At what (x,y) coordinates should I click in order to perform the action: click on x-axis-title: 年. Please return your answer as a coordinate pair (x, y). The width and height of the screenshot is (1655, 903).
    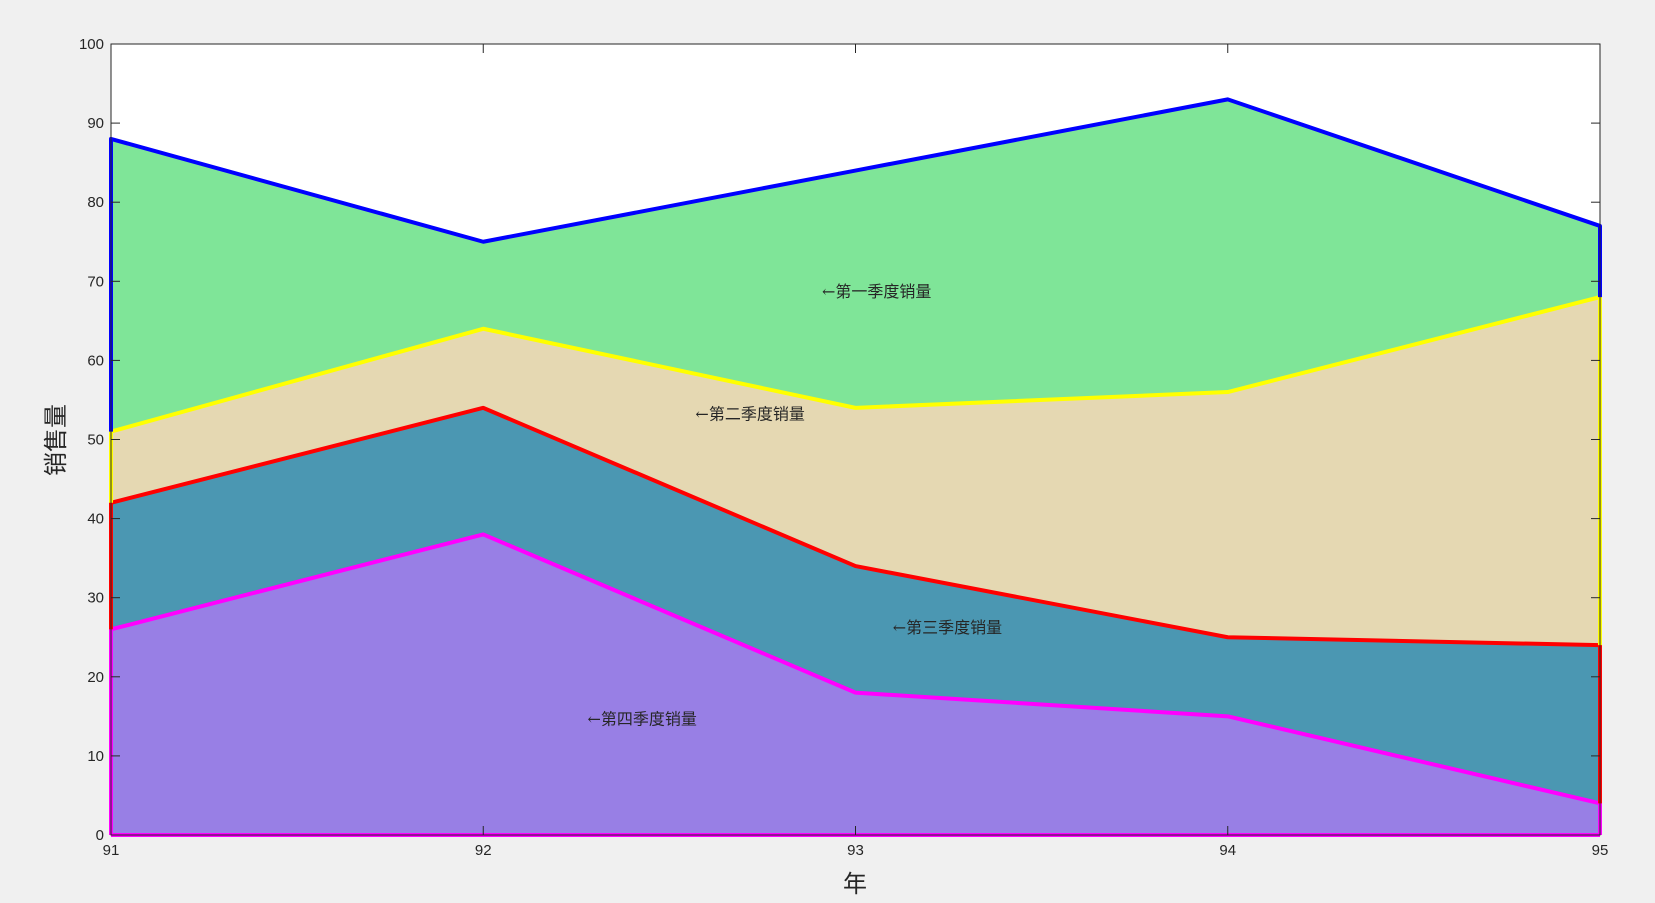
    Looking at the image, I should click on (855, 884).